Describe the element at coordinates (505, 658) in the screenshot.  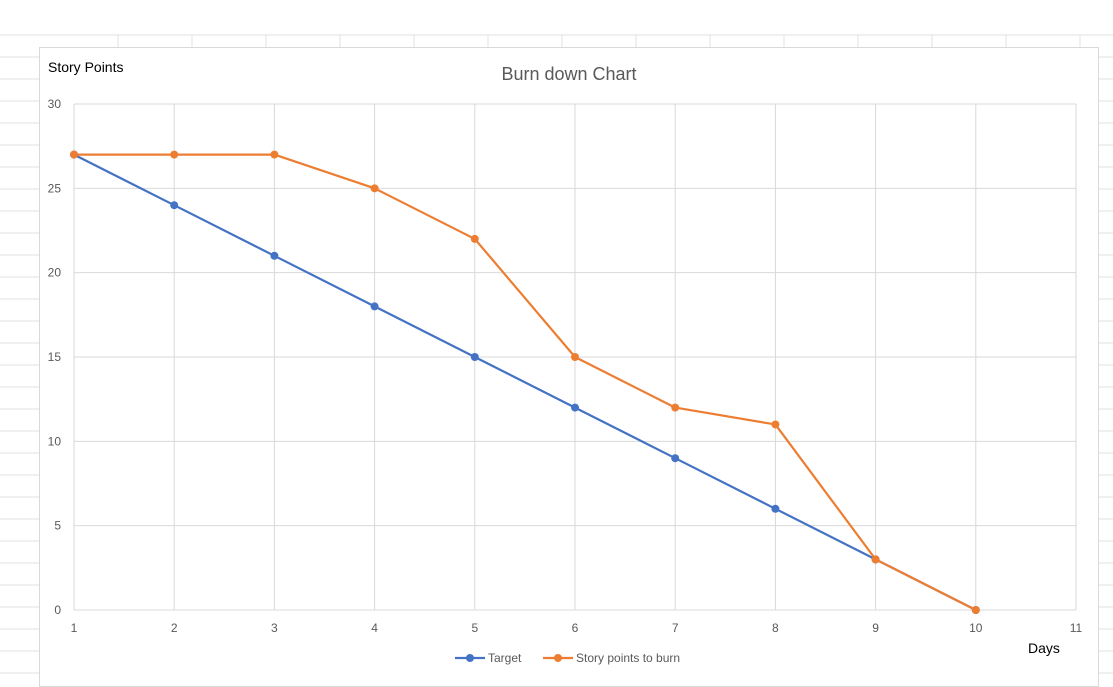
I see `legend-label: Target` at that location.